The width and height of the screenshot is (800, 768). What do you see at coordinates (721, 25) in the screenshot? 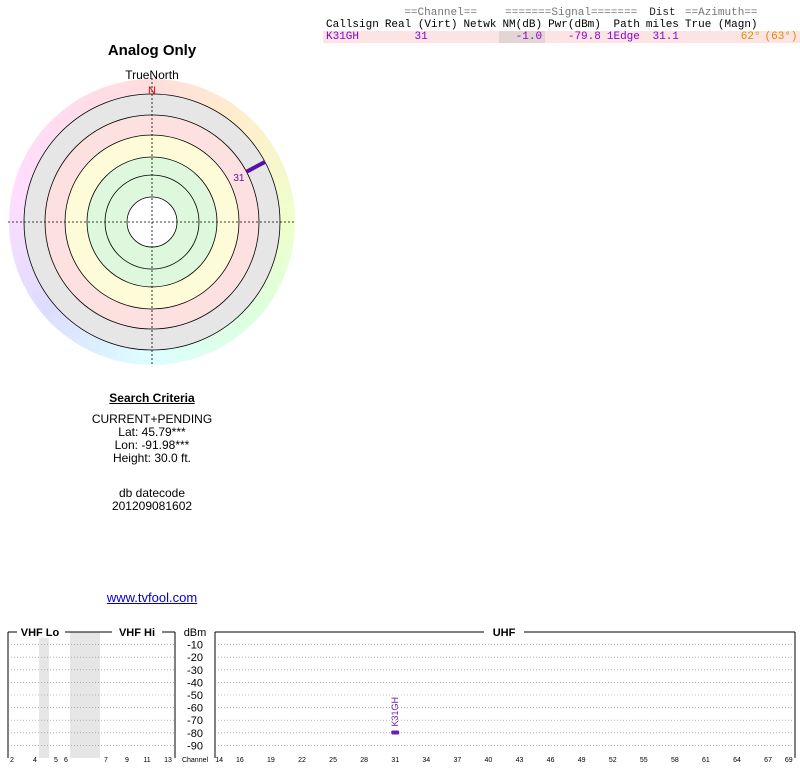
I see `column-header: True (Magn)` at bounding box center [721, 25].